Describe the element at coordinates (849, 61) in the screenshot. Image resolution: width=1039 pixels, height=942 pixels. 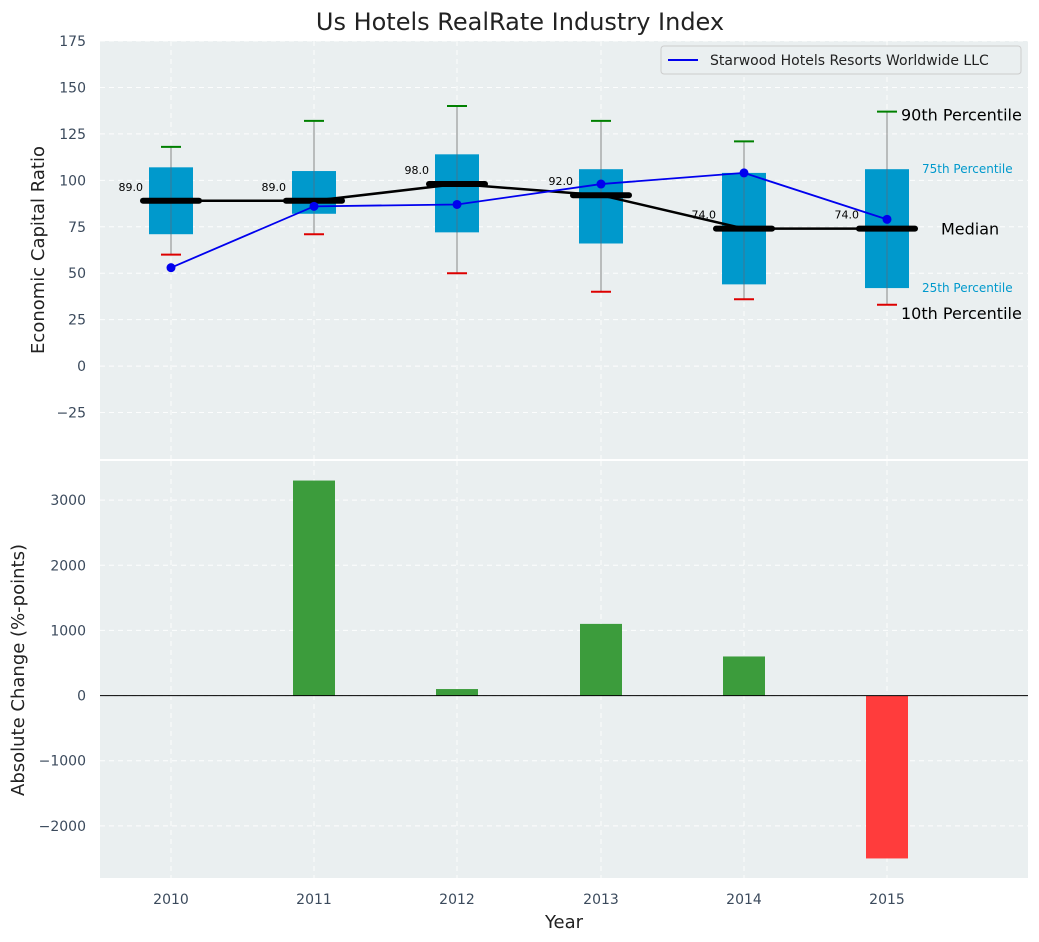
I see `legend-entry-label: Starwood Hotels Resorts Worldwide LLC` at that location.